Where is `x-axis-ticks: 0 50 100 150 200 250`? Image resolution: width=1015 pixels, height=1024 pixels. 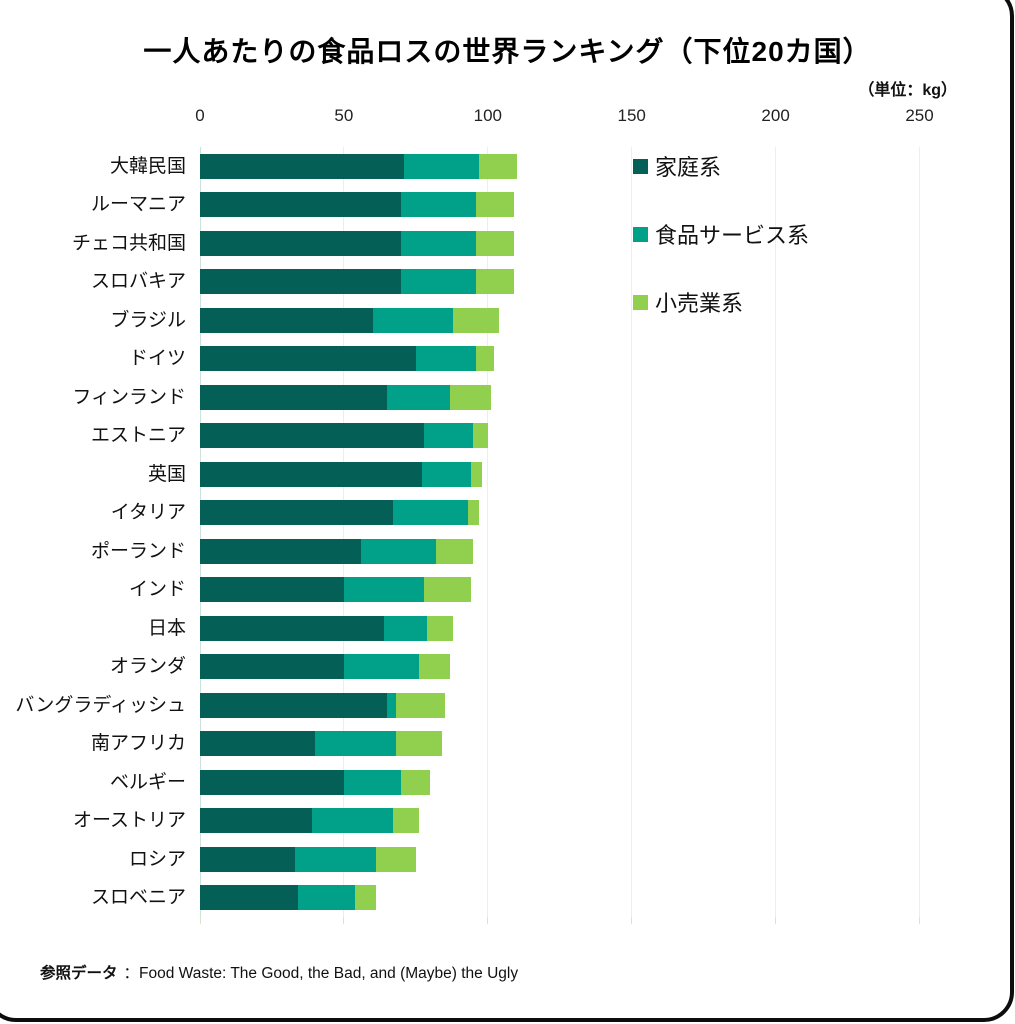
x-axis-ticks: 0 50 100 150 200 250 is located at coordinates (507, 118).